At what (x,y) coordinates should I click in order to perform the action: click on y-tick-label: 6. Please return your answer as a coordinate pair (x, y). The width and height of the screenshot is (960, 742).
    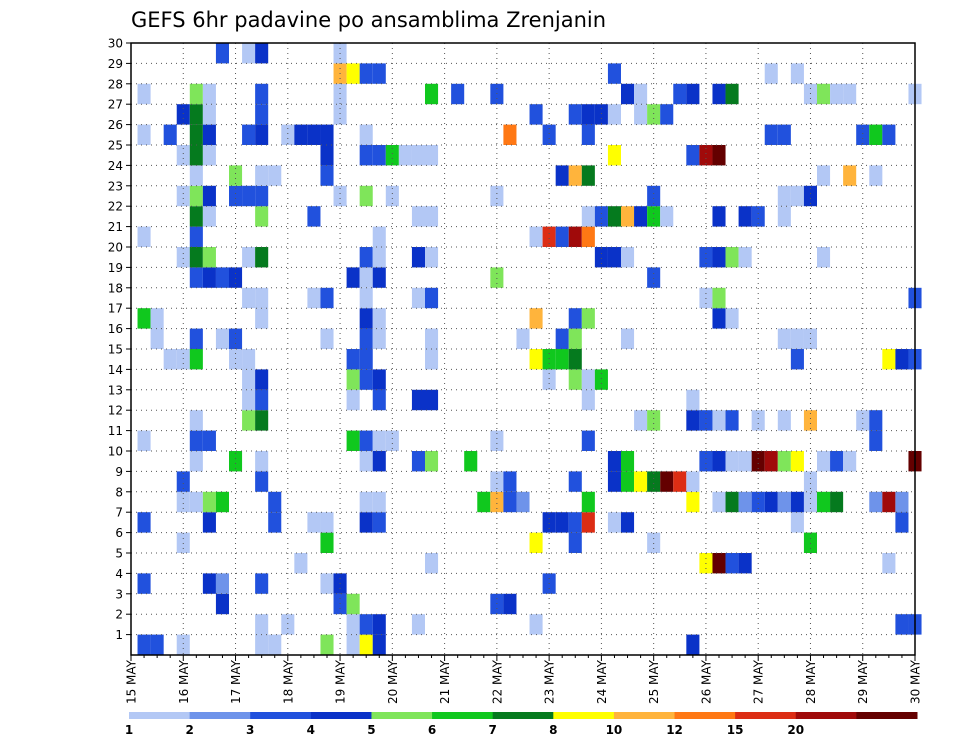
    Looking at the image, I should click on (119, 533).